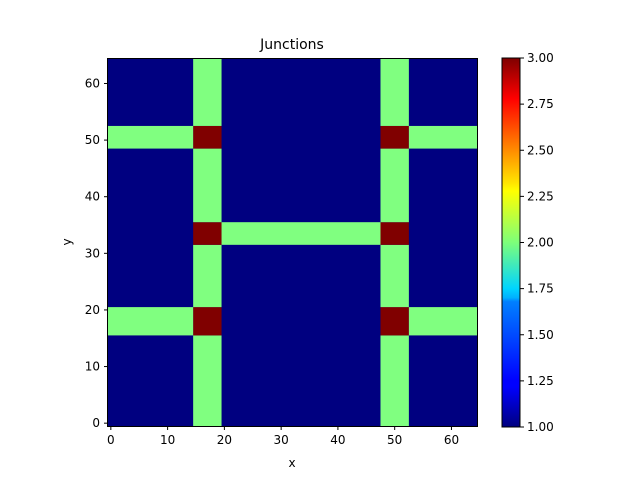 This screenshot has height=480, width=640. I want to click on colorbar-tick-label: 3.00, so click(540, 58).